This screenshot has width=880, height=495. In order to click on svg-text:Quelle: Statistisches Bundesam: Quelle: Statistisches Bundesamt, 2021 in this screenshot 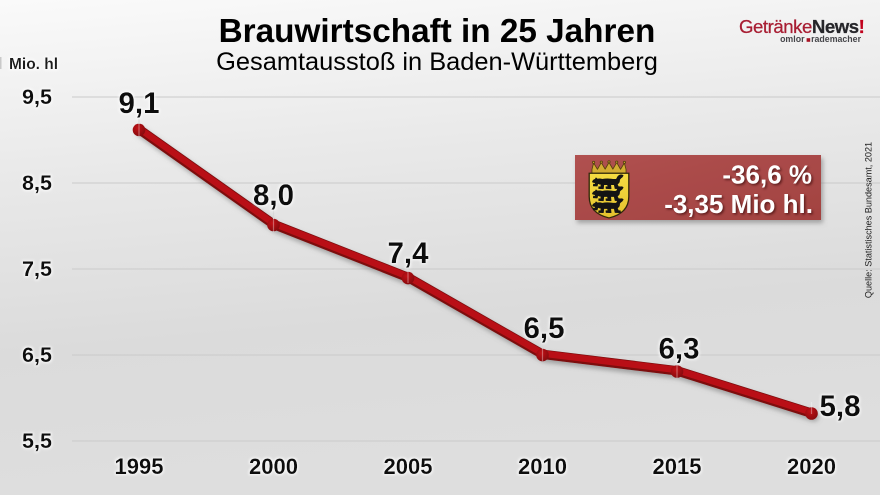, I will do `click(869, 220)`.